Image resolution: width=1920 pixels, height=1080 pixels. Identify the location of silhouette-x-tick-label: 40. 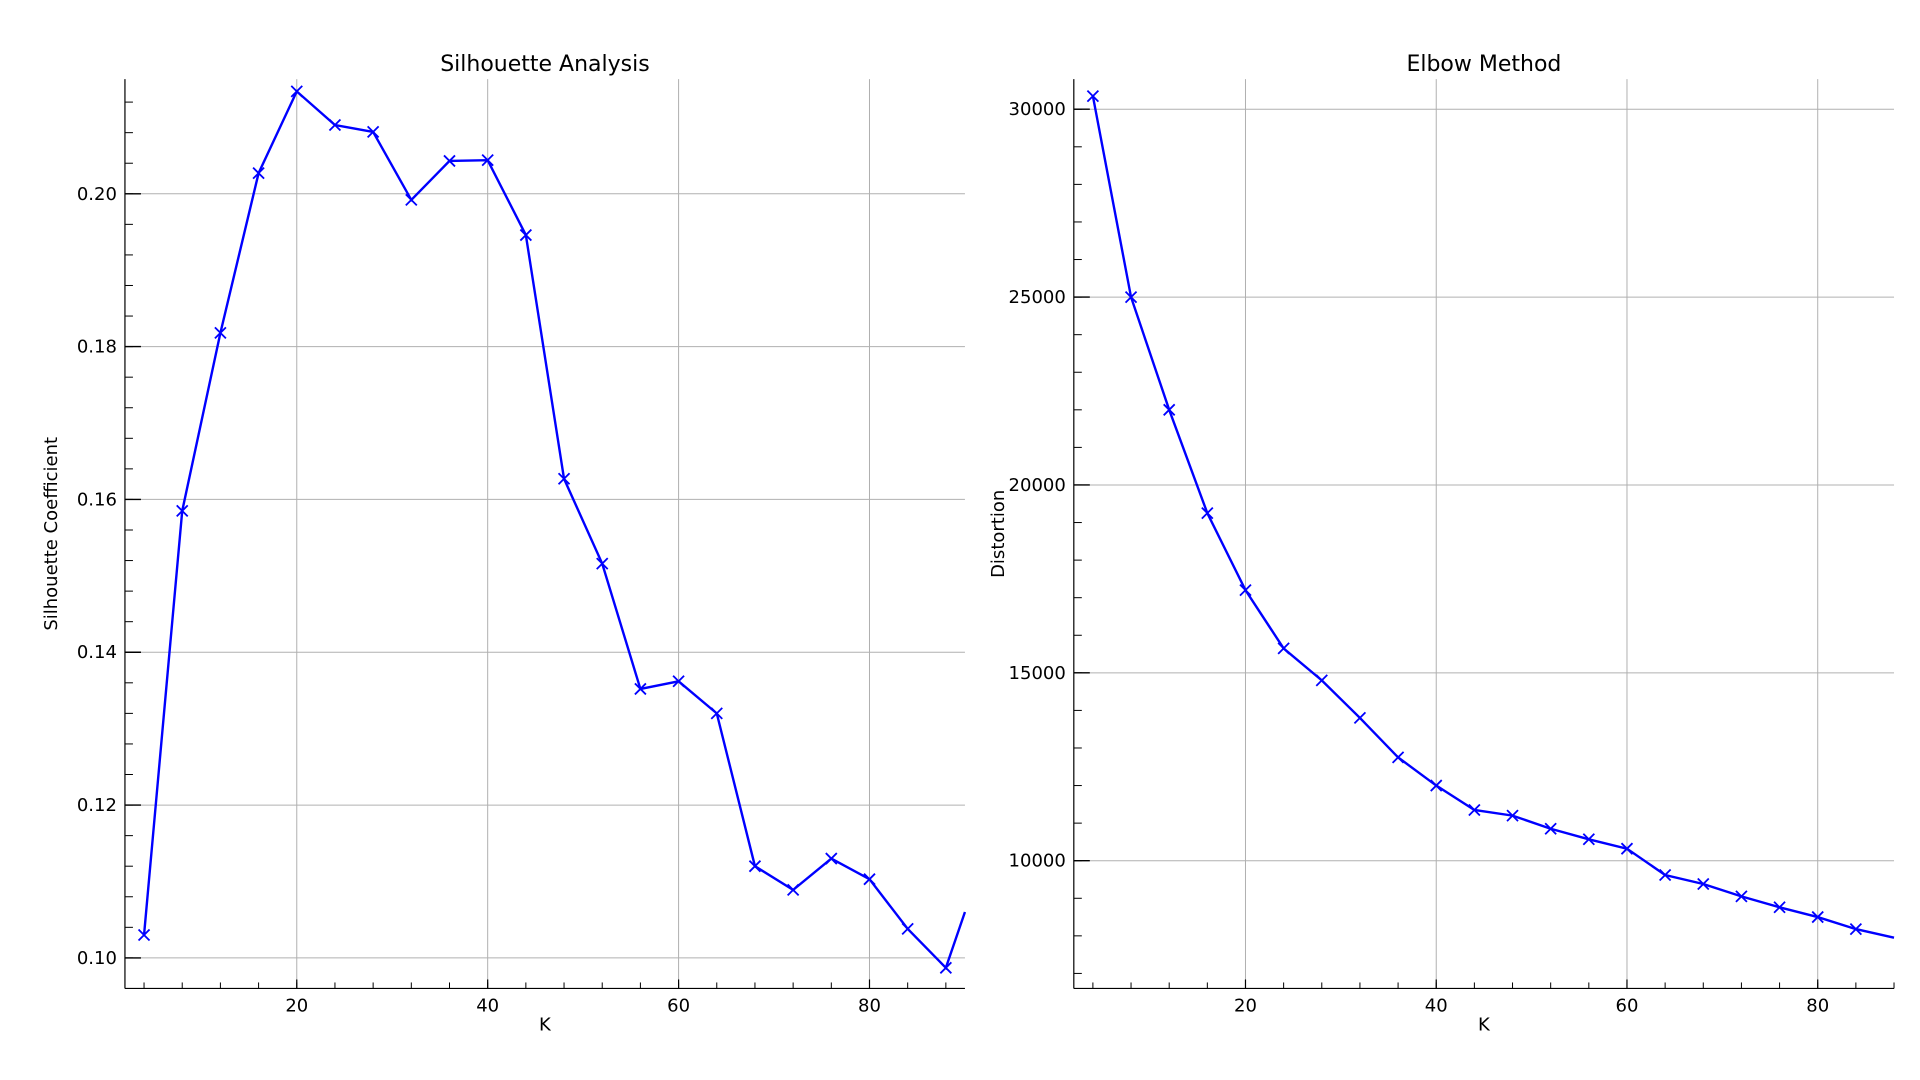
(487, 1005).